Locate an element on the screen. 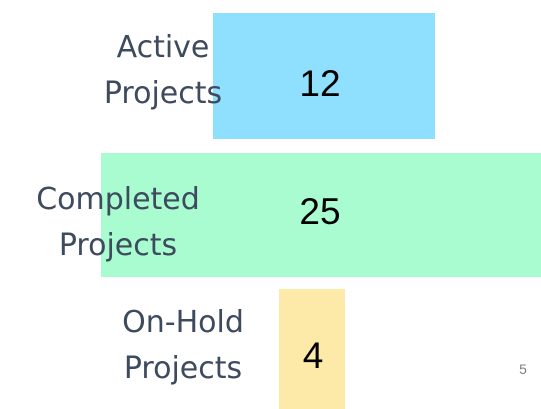  page-number: 5 is located at coordinates (523, 369).